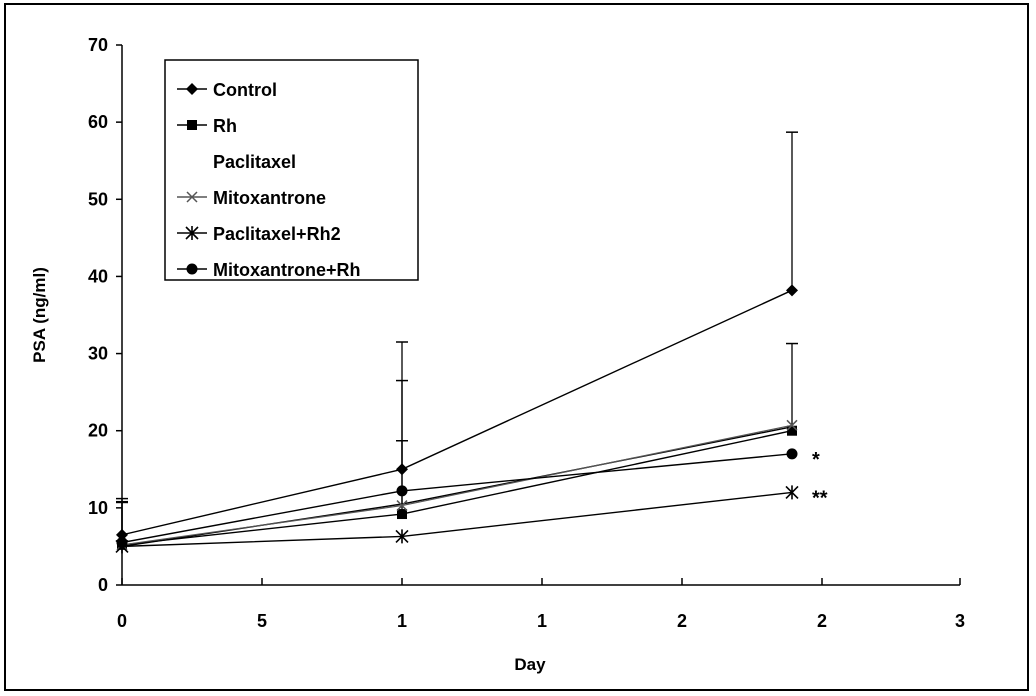 This screenshot has width=1036, height=696. I want to click on legend-label: Mitoxantrone+Rh, so click(287, 270).